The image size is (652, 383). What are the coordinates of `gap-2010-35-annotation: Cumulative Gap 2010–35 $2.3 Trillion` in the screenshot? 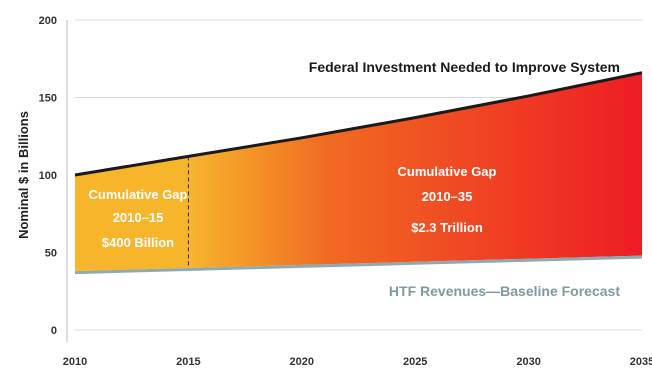 It's located at (447, 199).